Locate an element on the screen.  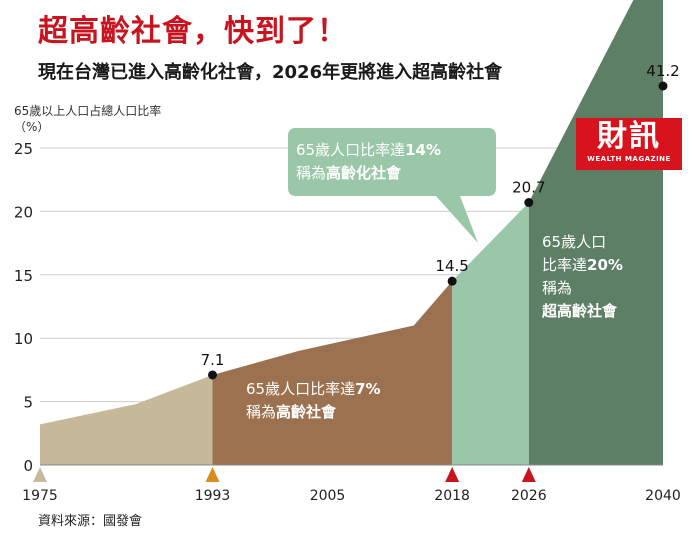
annotation-14pct: 65歲人口比率達14%稱為高齡化社會 is located at coordinates (368, 161).